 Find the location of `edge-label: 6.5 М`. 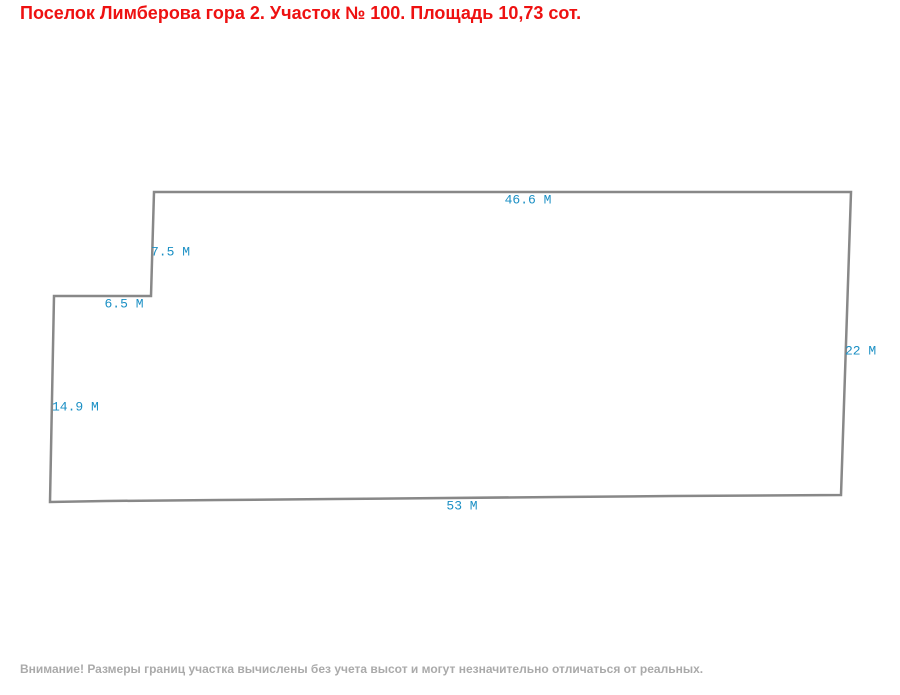

edge-label: 6.5 М is located at coordinates (123, 303).